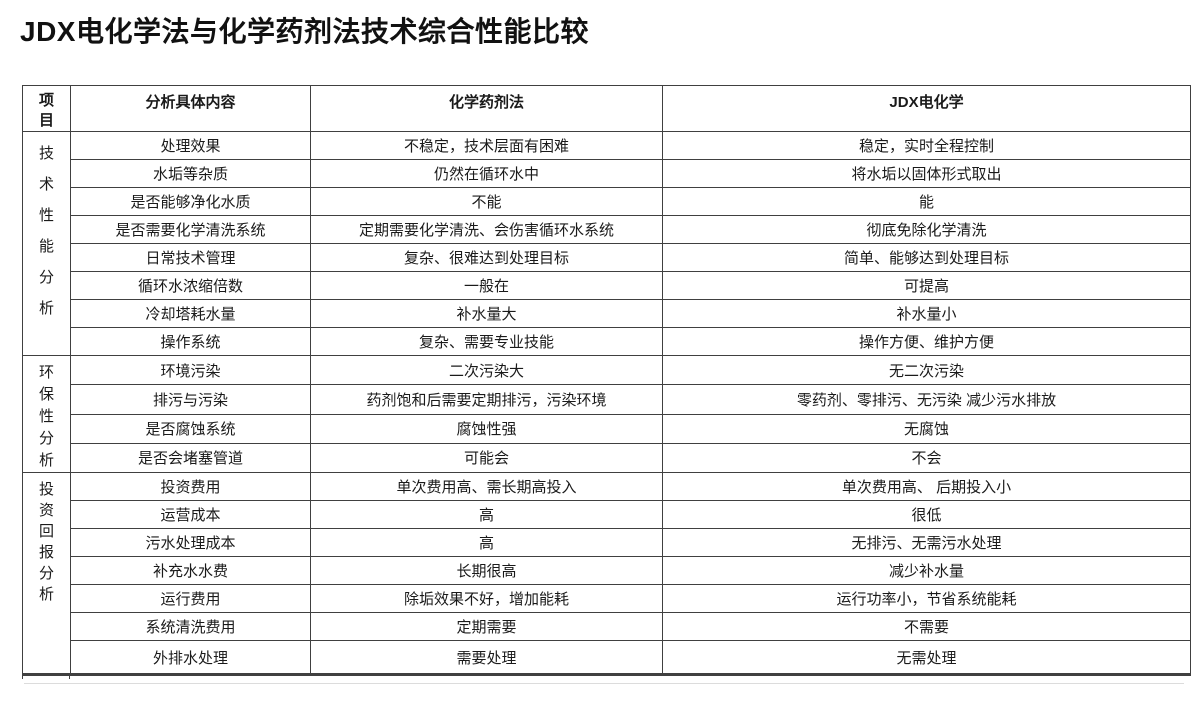 The height and width of the screenshot is (704, 1200). I want to click on jdx-method-cell: 零药剂、零排污、无污染 减少污水排放, so click(926, 399).